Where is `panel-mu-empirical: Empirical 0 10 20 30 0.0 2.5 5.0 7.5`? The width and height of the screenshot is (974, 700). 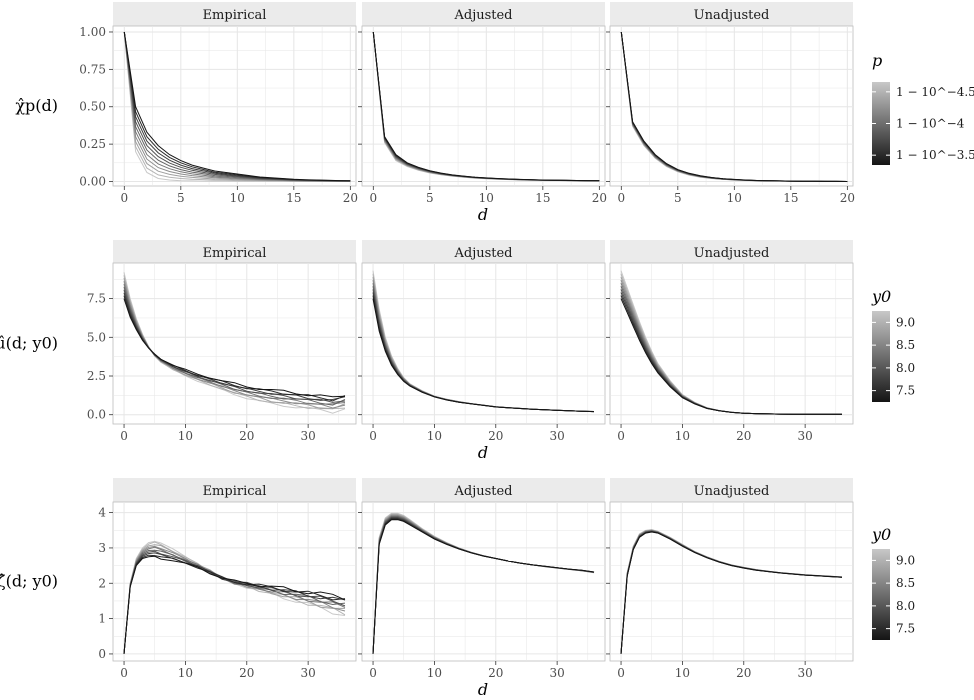
panel-mu-empirical: Empirical 0 10 20 30 0.0 2.5 5.0 7.5 is located at coordinates (222, 341).